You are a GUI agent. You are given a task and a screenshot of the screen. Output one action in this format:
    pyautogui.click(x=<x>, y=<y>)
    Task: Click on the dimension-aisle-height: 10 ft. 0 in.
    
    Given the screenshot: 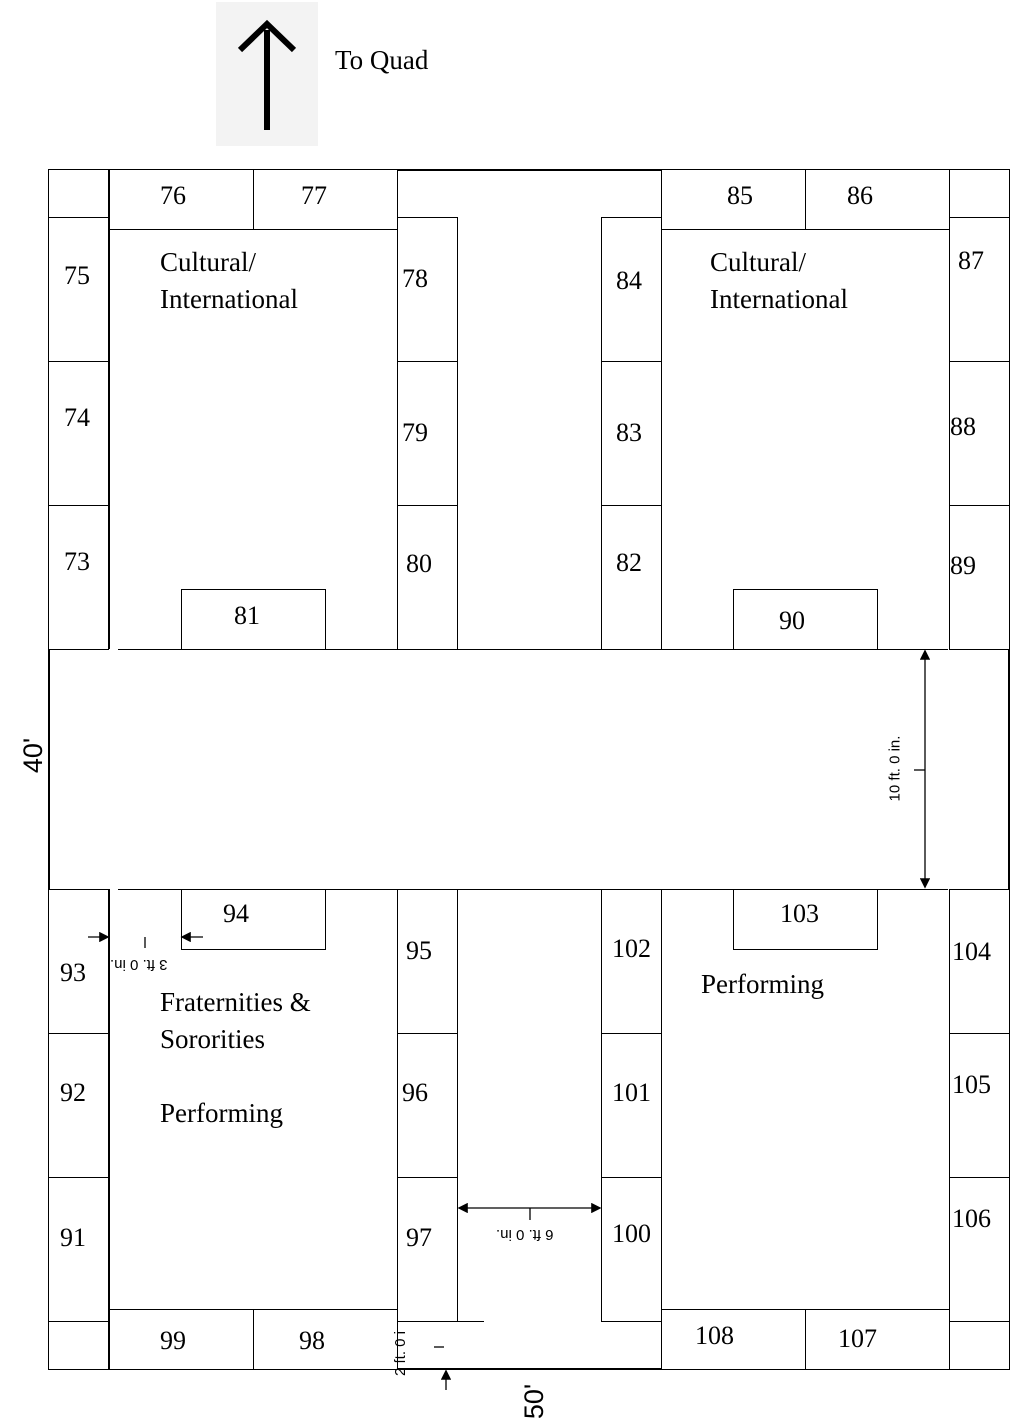 What is the action you would take?
    pyautogui.click(x=895, y=768)
    